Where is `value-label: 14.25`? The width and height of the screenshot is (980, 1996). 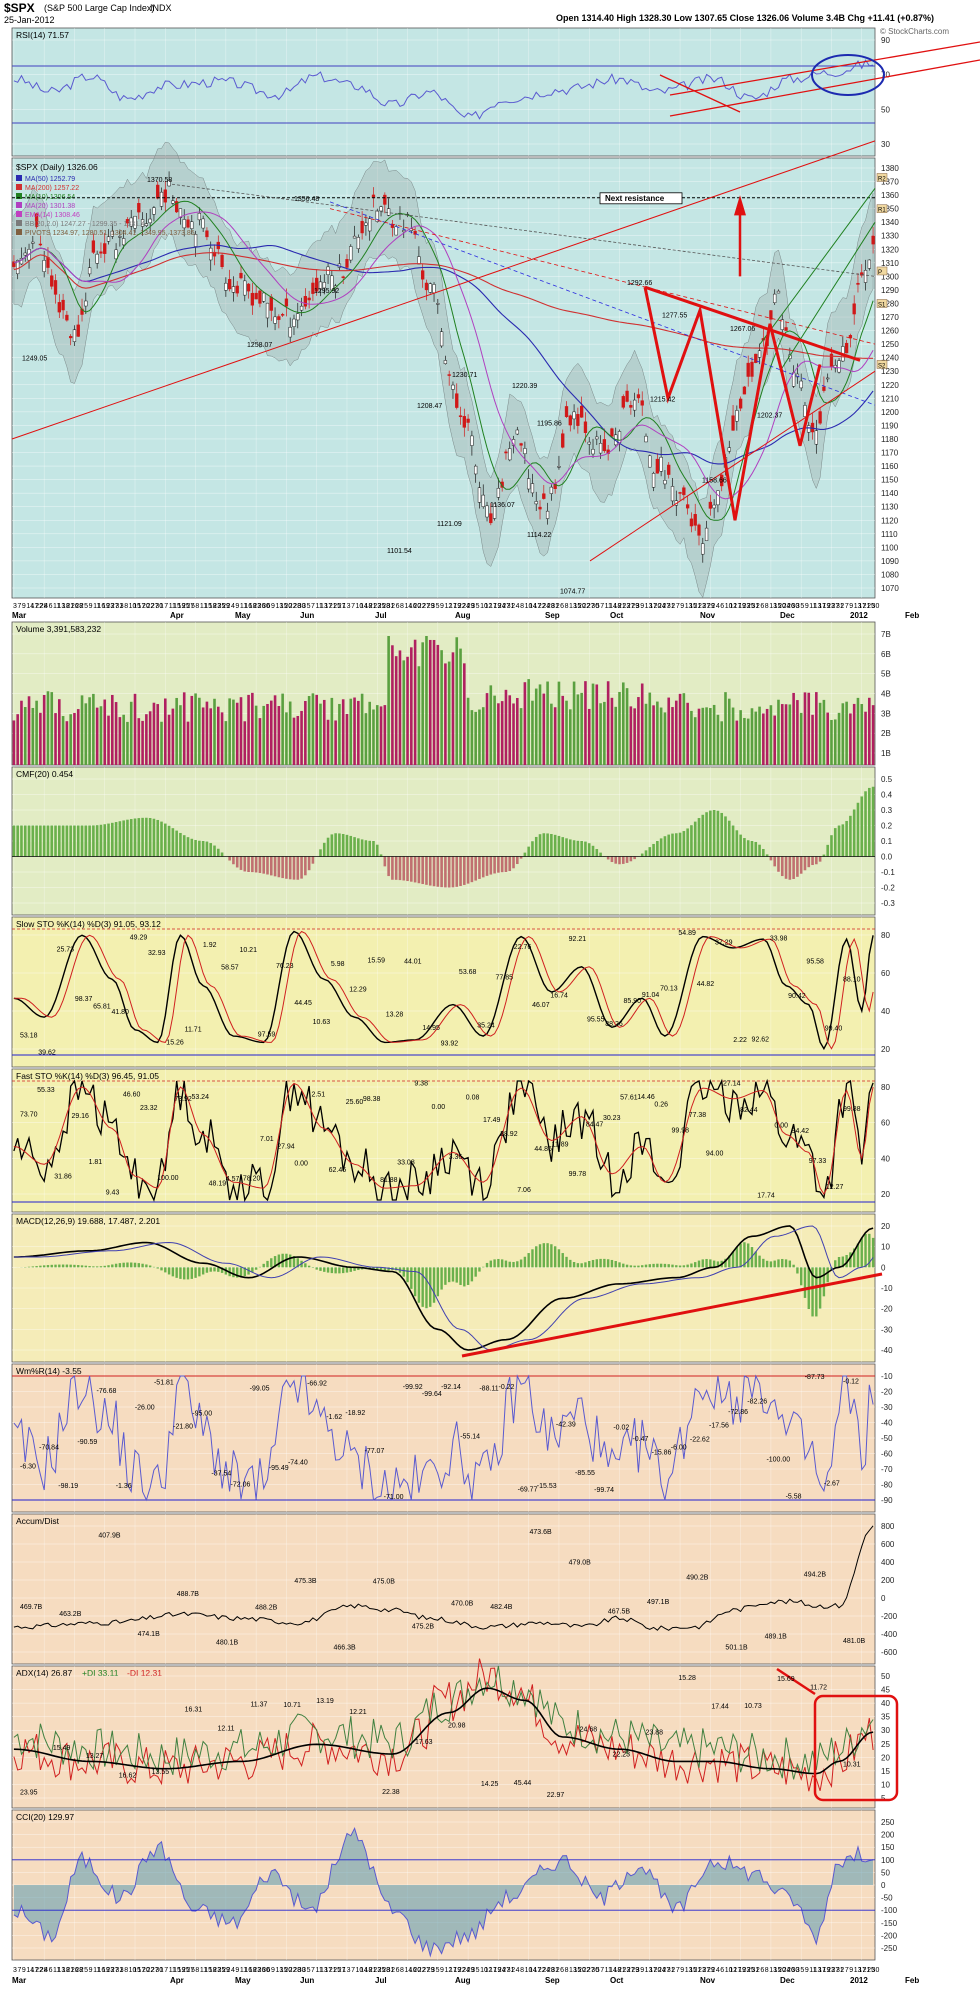
value-label: 14.25 is located at coordinates (490, 1784).